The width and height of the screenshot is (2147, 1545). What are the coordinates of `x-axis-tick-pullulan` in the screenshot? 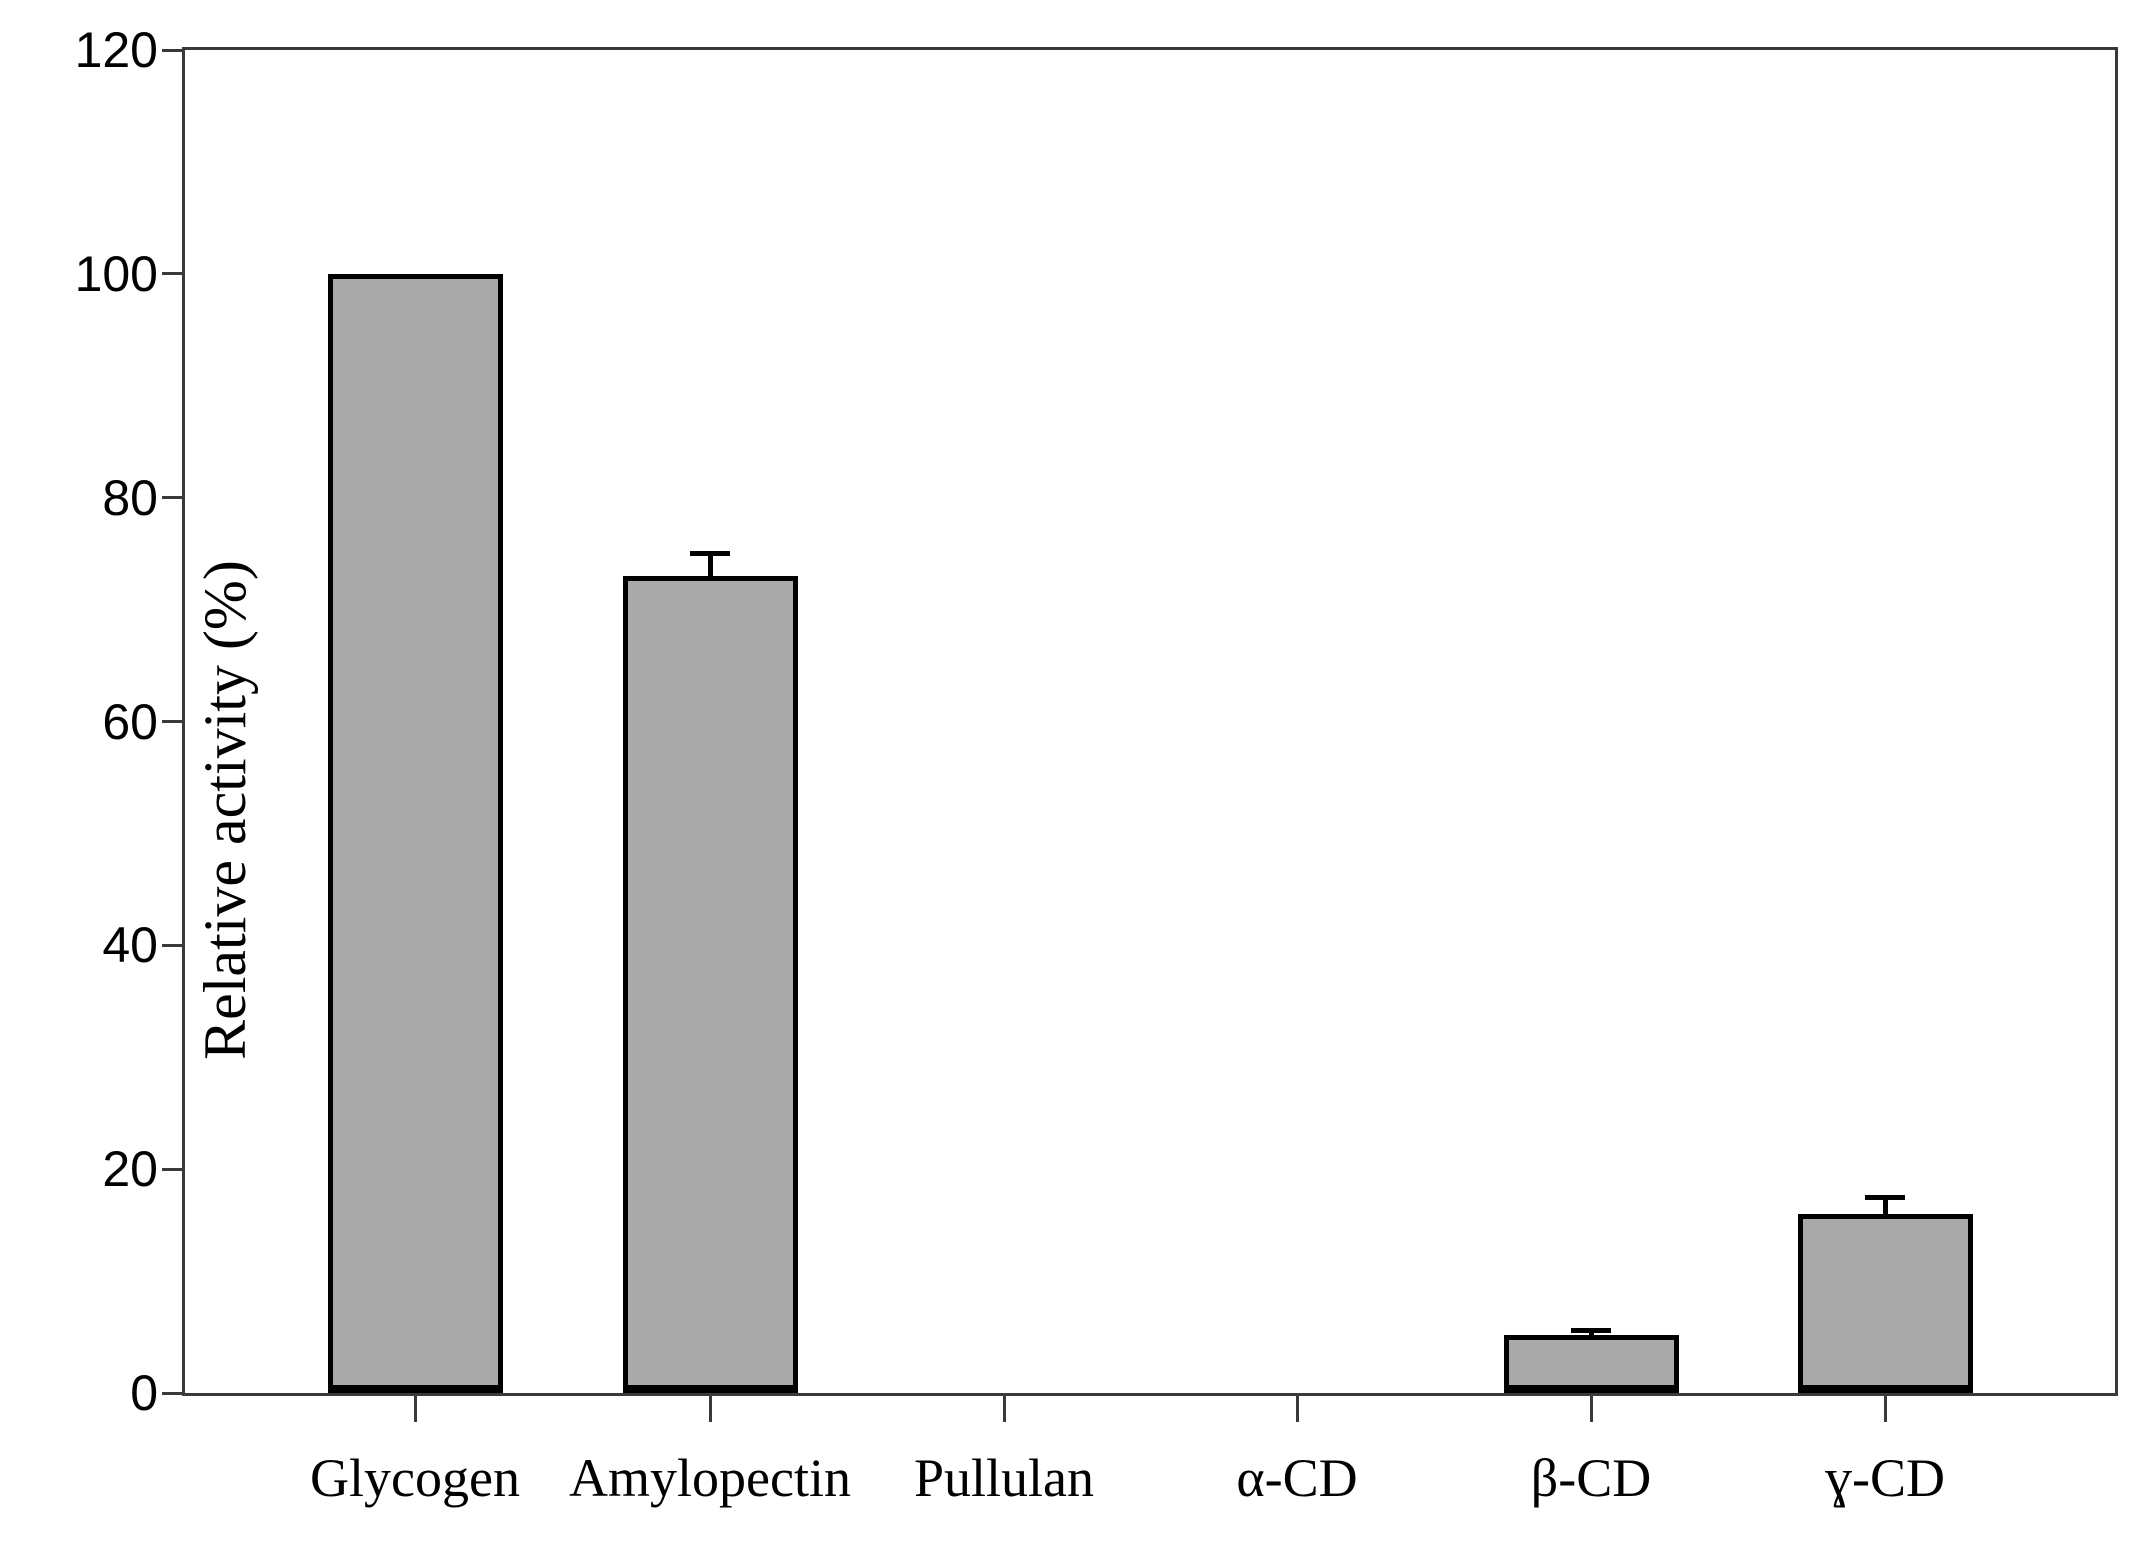 It's located at (1004, 1409).